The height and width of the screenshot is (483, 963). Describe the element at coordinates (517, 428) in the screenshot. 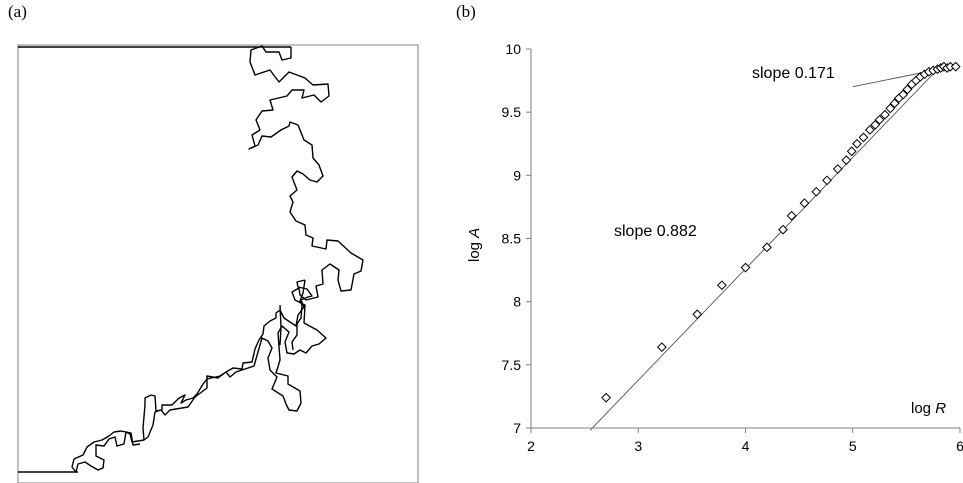

I see `y-tick-label-0: 7` at that location.